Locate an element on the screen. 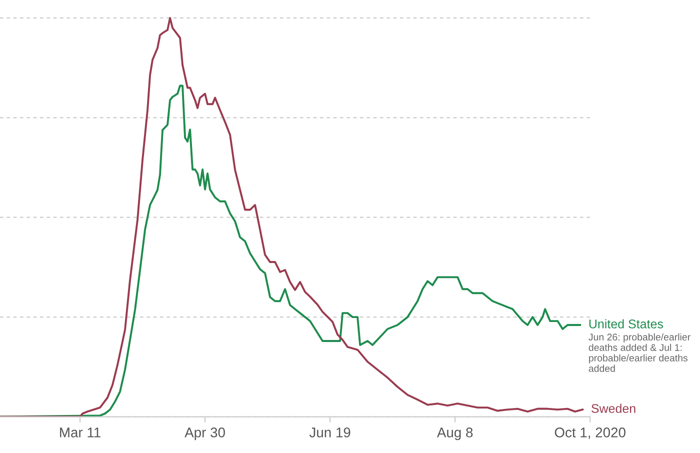 This screenshot has height=453, width=700. x-tick-label: Mar 11 is located at coordinates (80, 433).